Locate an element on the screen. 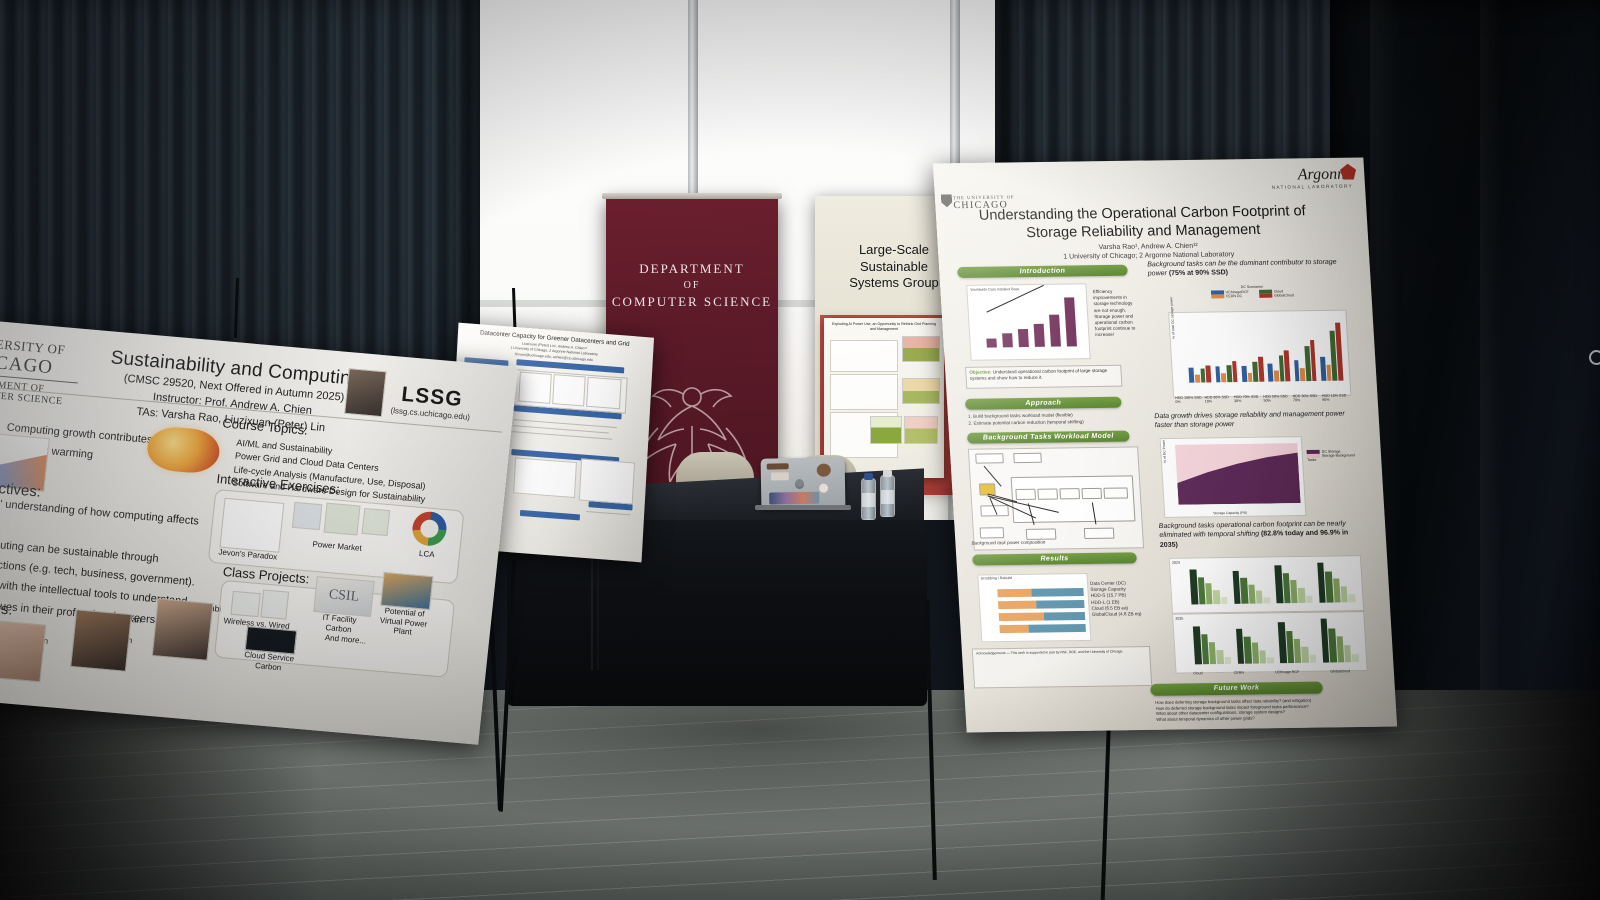  csil-thumb: CSIL is located at coordinates (344, 596).